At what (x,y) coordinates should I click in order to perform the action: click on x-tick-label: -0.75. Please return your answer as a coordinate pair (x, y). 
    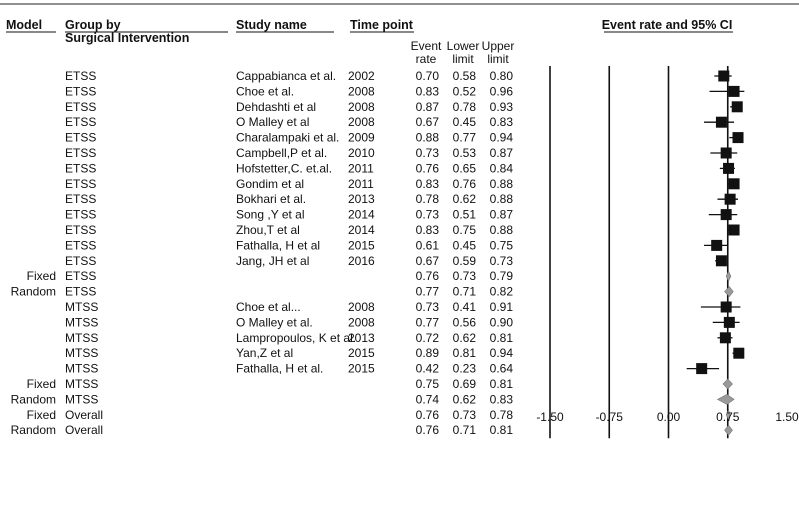
    Looking at the image, I should click on (610, 417).